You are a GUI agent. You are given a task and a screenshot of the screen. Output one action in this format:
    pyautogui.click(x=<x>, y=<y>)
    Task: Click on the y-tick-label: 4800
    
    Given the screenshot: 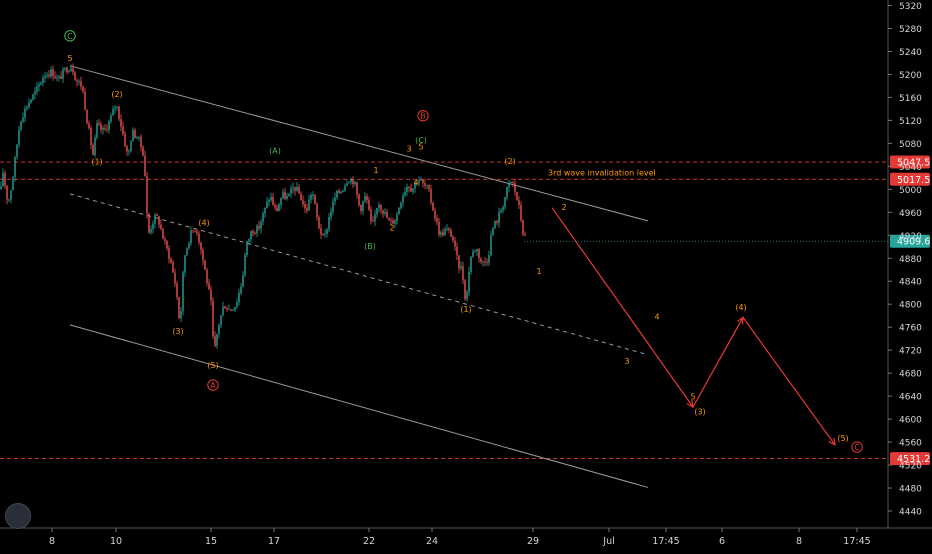 What is the action you would take?
    pyautogui.click(x=910, y=306)
    